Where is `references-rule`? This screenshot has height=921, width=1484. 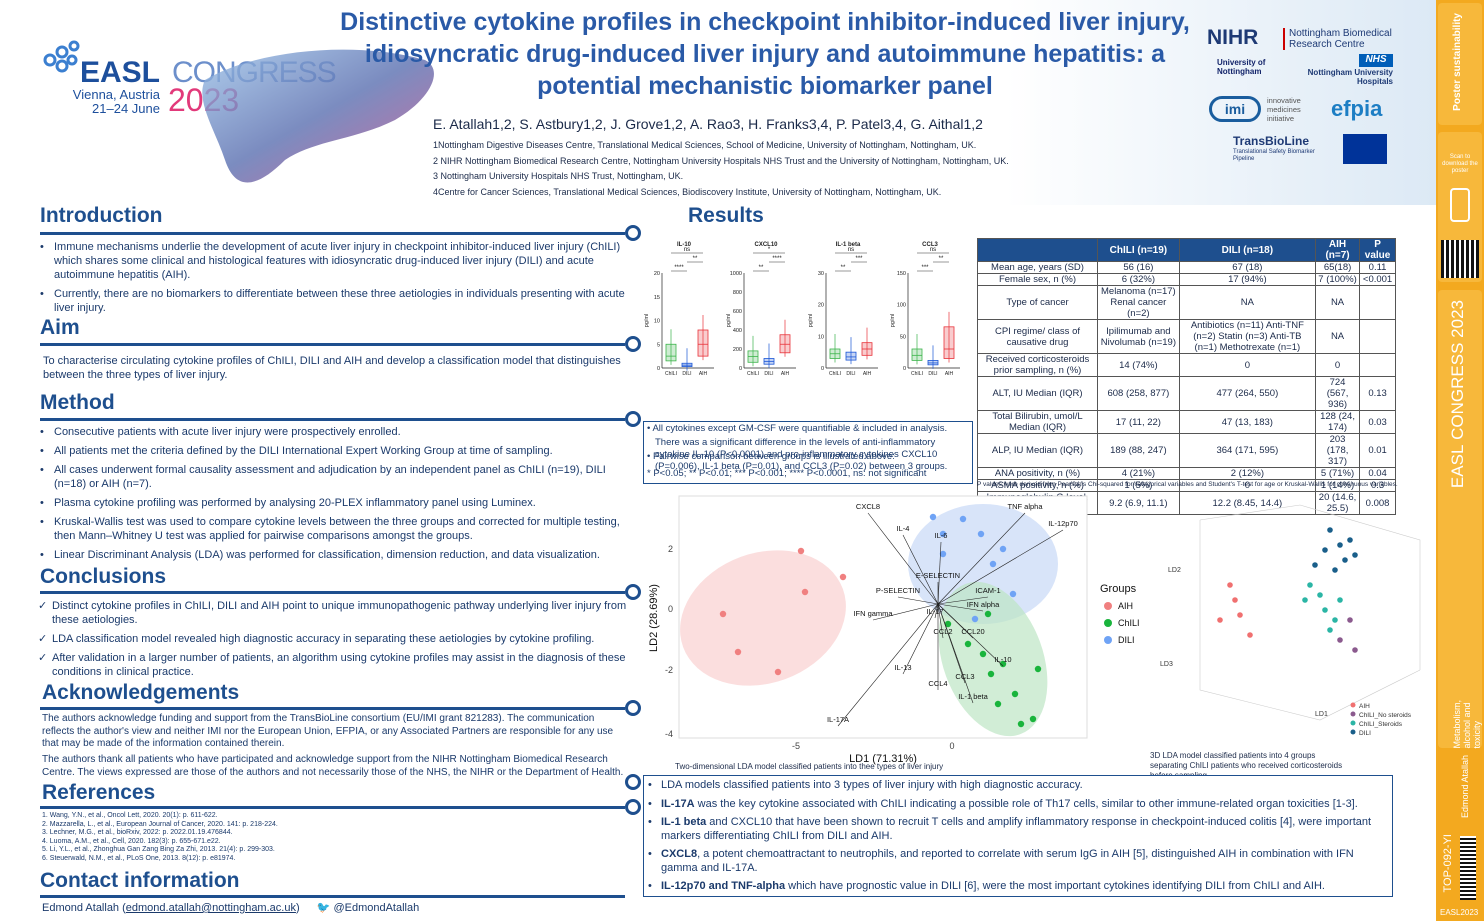
references-rule is located at coordinates (332, 807).